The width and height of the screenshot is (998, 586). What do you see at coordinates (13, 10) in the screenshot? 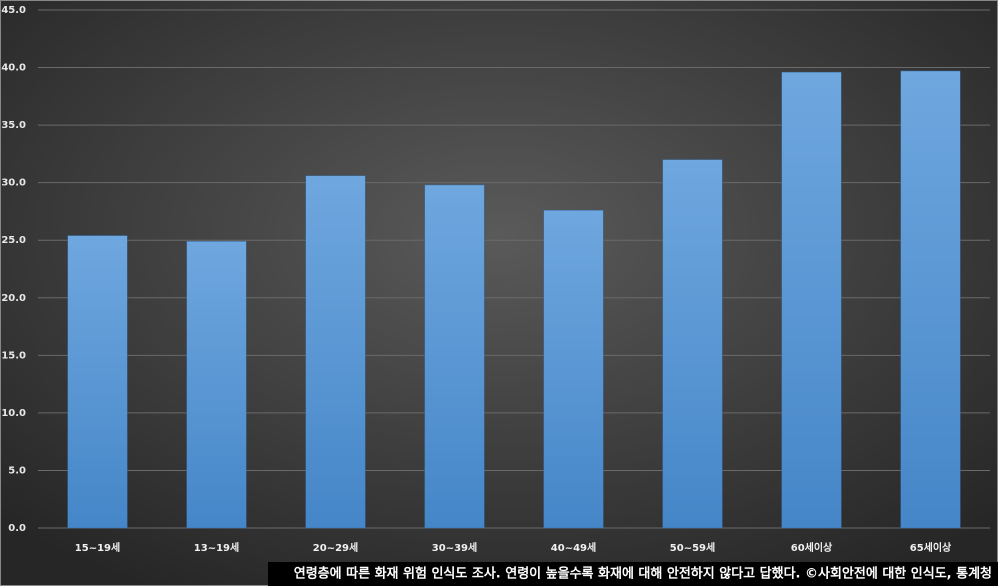
I see `y-tick-label: 45.0` at bounding box center [13, 10].